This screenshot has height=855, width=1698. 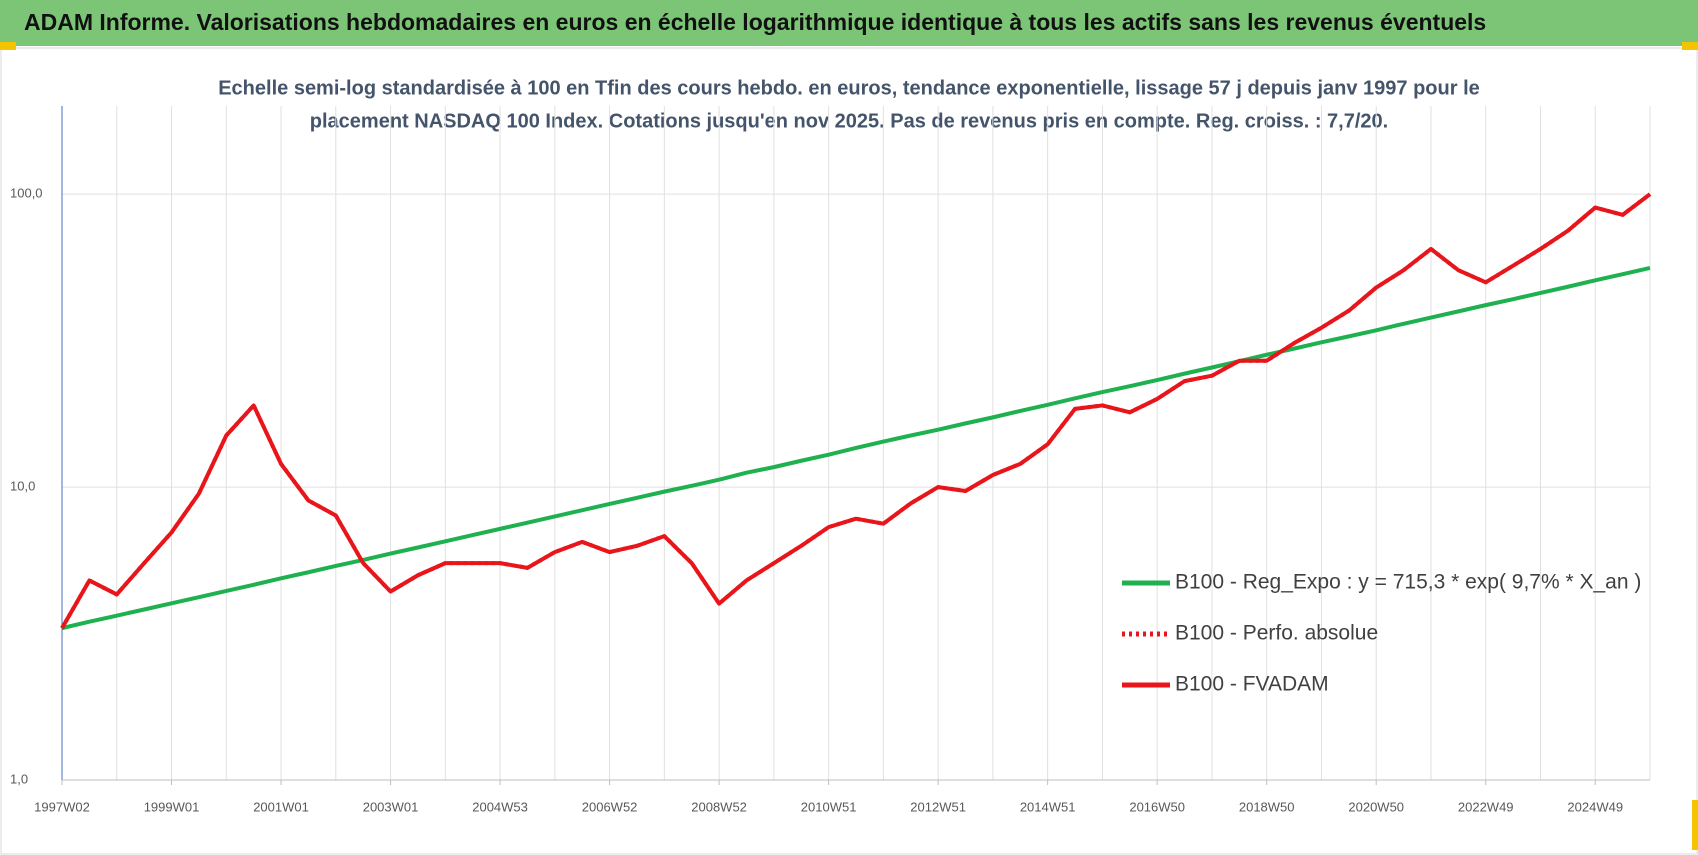 I want to click on x-tick-label: 1999W01, so click(x=172, y=806).